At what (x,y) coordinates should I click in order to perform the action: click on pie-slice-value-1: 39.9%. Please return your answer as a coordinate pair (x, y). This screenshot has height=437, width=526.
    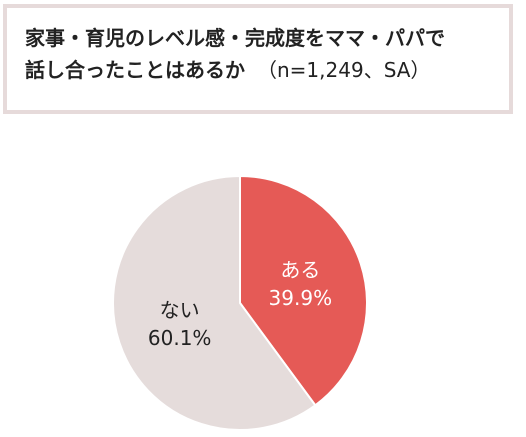
    Looking at the image, I should click on (301, 298).